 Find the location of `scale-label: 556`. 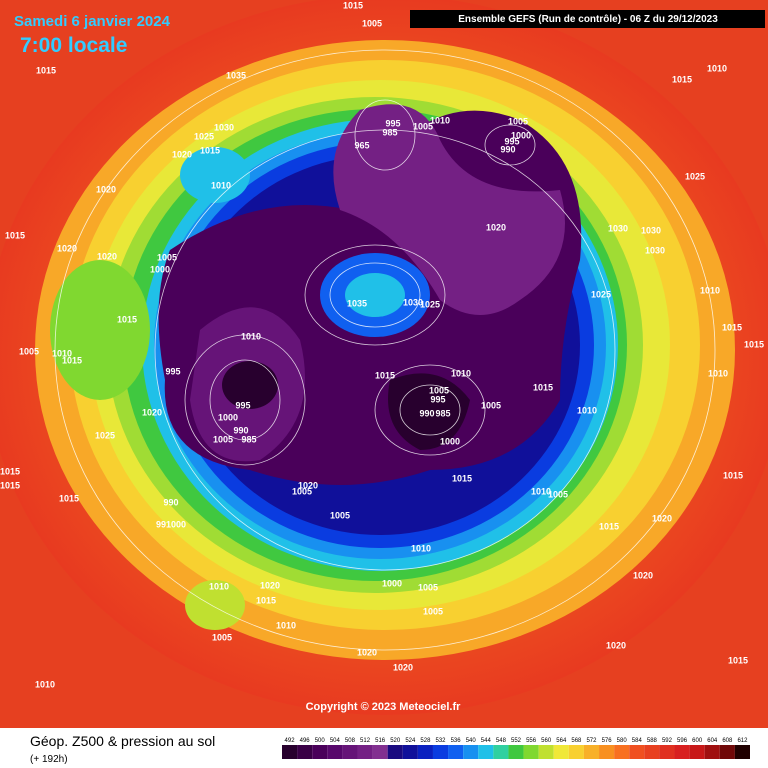

scale-label: 556 is located at coordinates (531, 741).